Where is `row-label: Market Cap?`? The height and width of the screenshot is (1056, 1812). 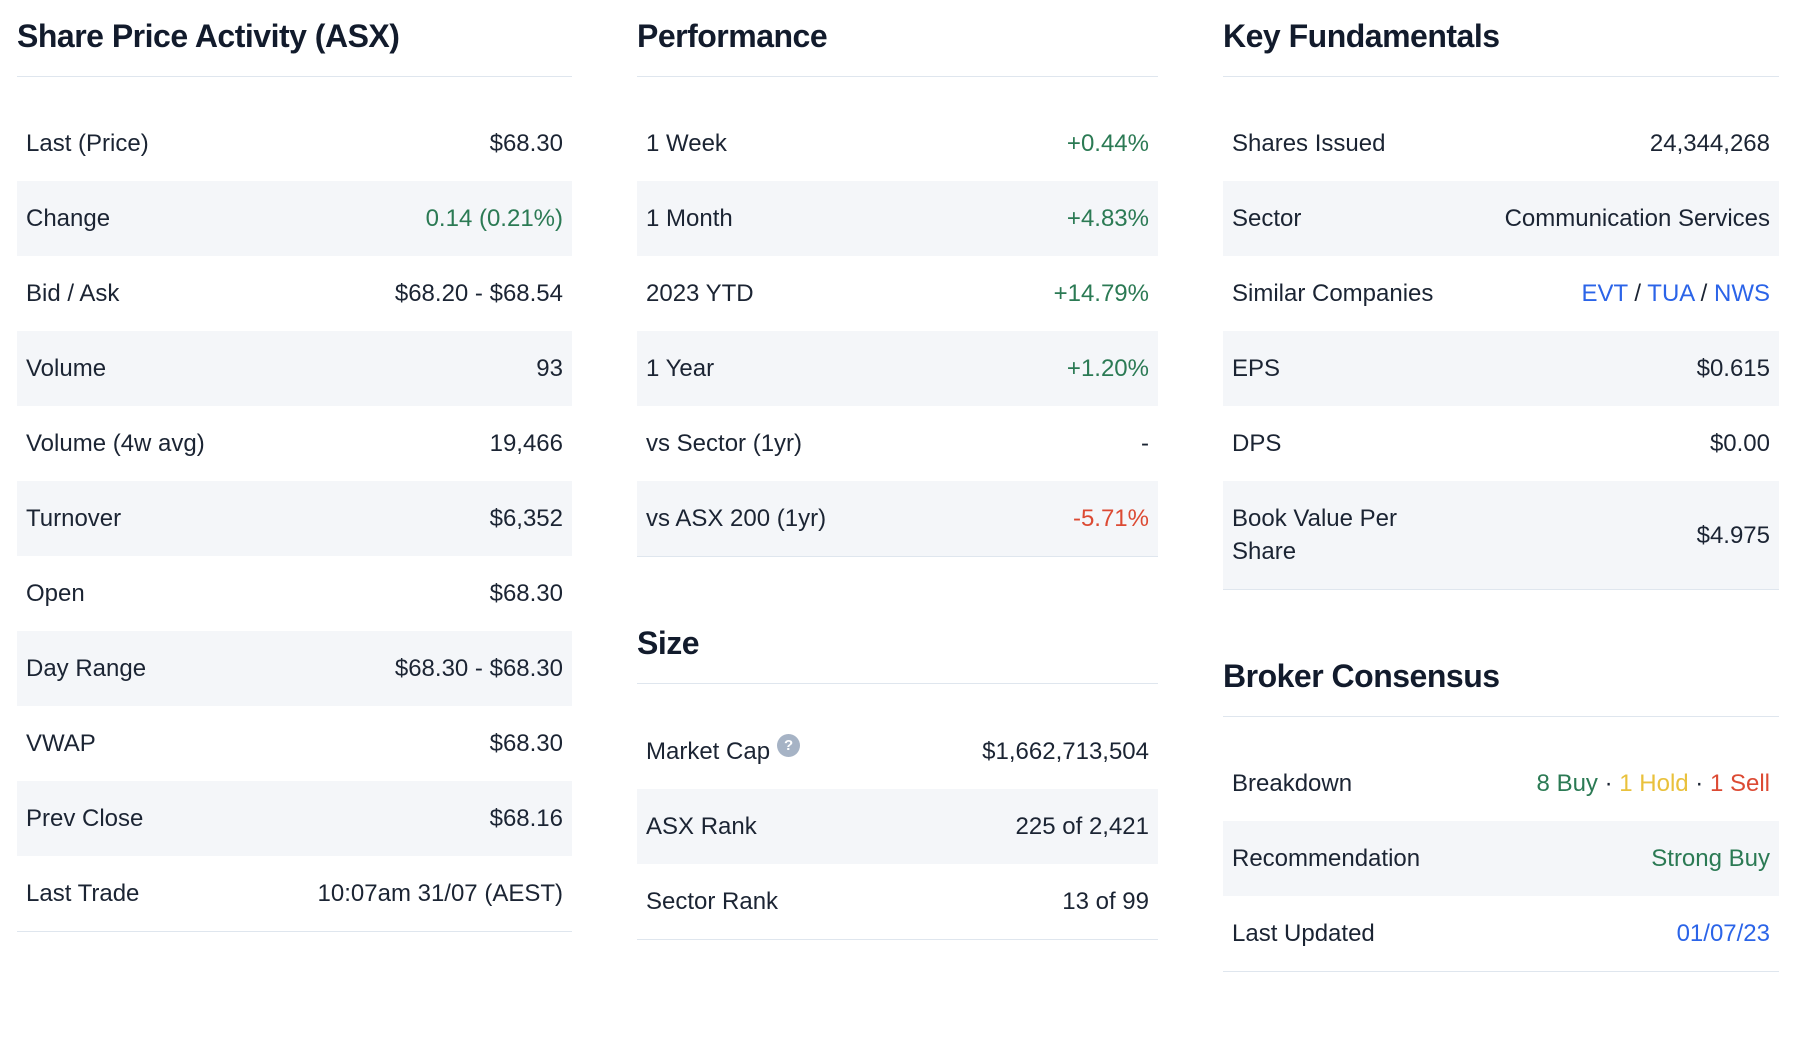 row-label: Market Cap? is located at coordinates (723, 751).